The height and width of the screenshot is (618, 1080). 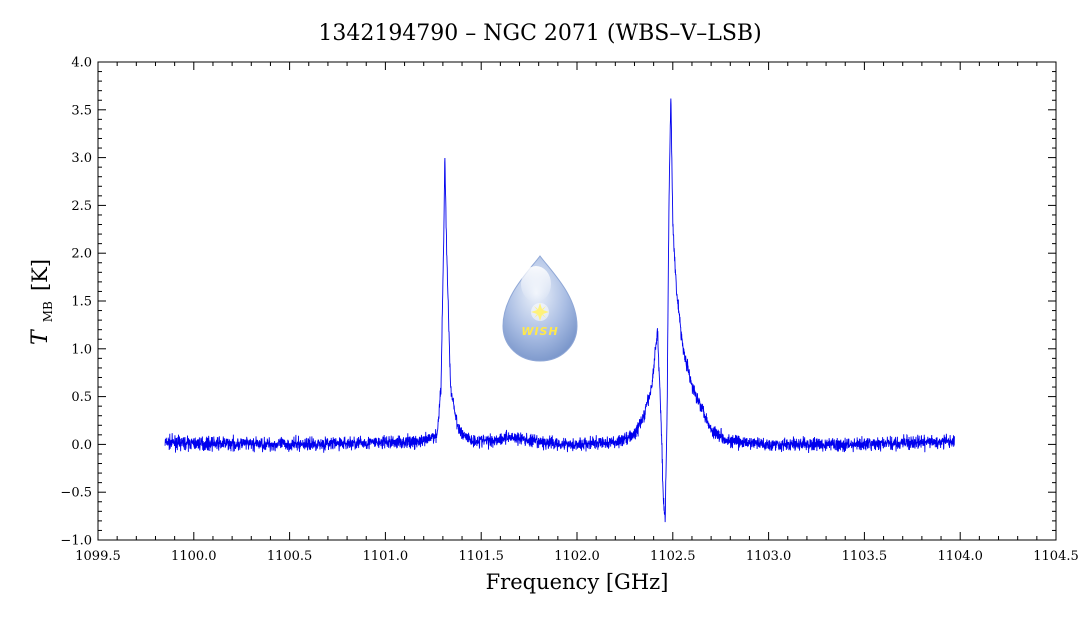 What do you see at coordinates (1056, 556) in the screenshot?
I see `x-tick-label: 1104.5` at bounding box center [1056, 556].